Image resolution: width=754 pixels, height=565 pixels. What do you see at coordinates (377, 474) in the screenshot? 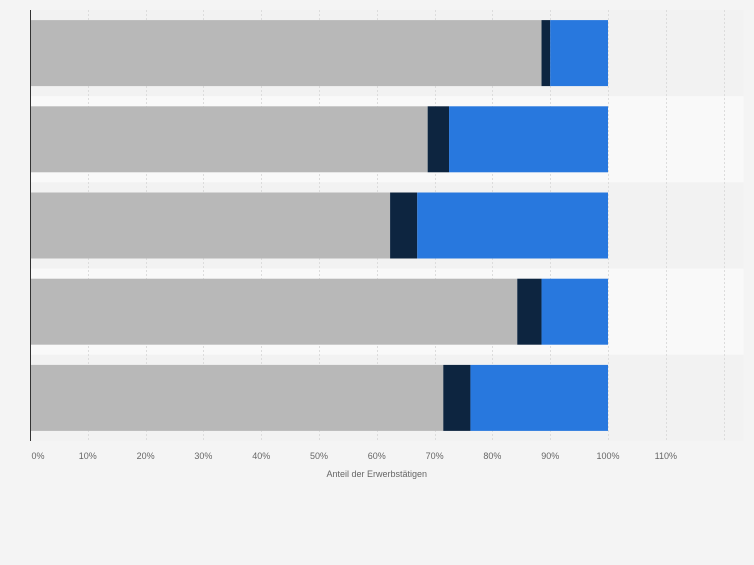
I see `x-axis-label: Anteil der Erwerbstätigen` at bounding box center [377, 474].